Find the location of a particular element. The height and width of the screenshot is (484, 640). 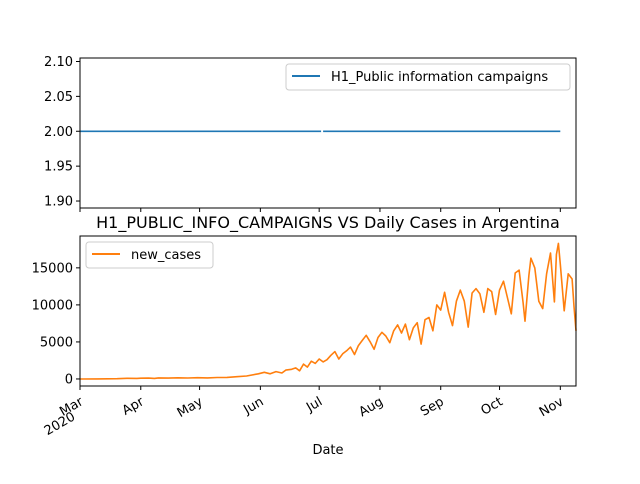

top-y-tick-label: 2.05 is located at coordinates (58, 97).